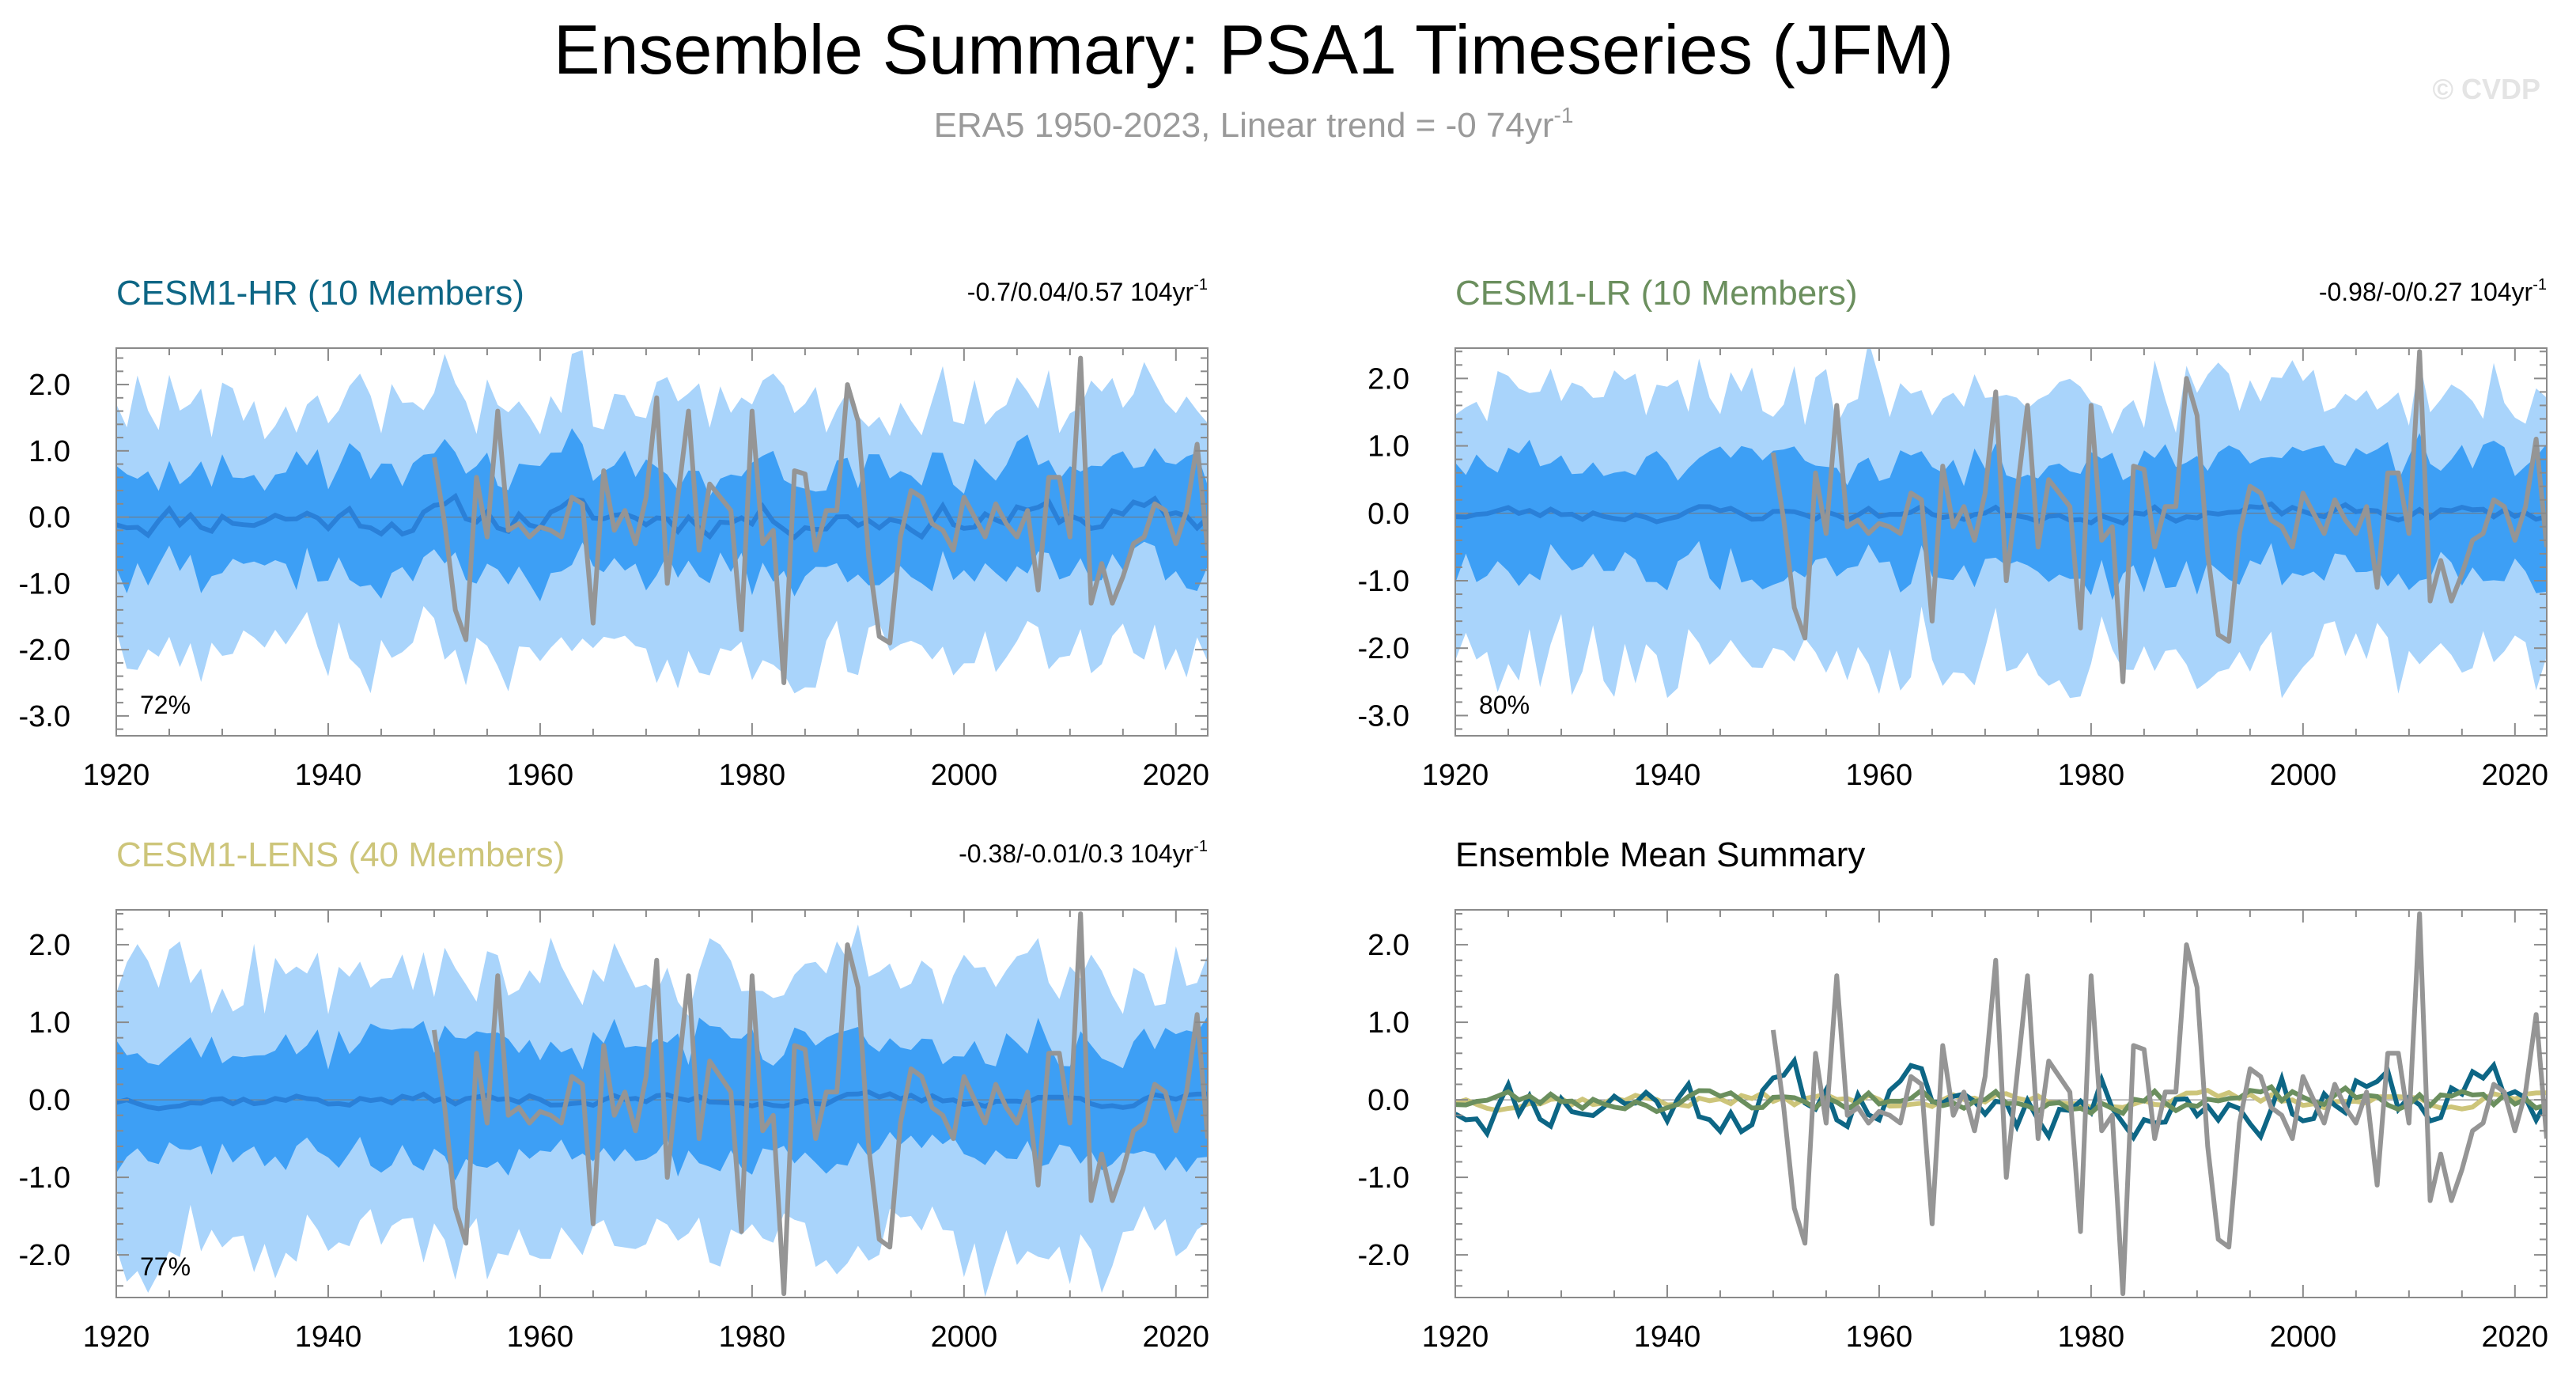 Image resolution: width=2576 pixels, height=1398 pixels. I want to click on subtitle-text: ERA5 1950-2023, Linear trend = -0 74yr, so click(1244, 125).